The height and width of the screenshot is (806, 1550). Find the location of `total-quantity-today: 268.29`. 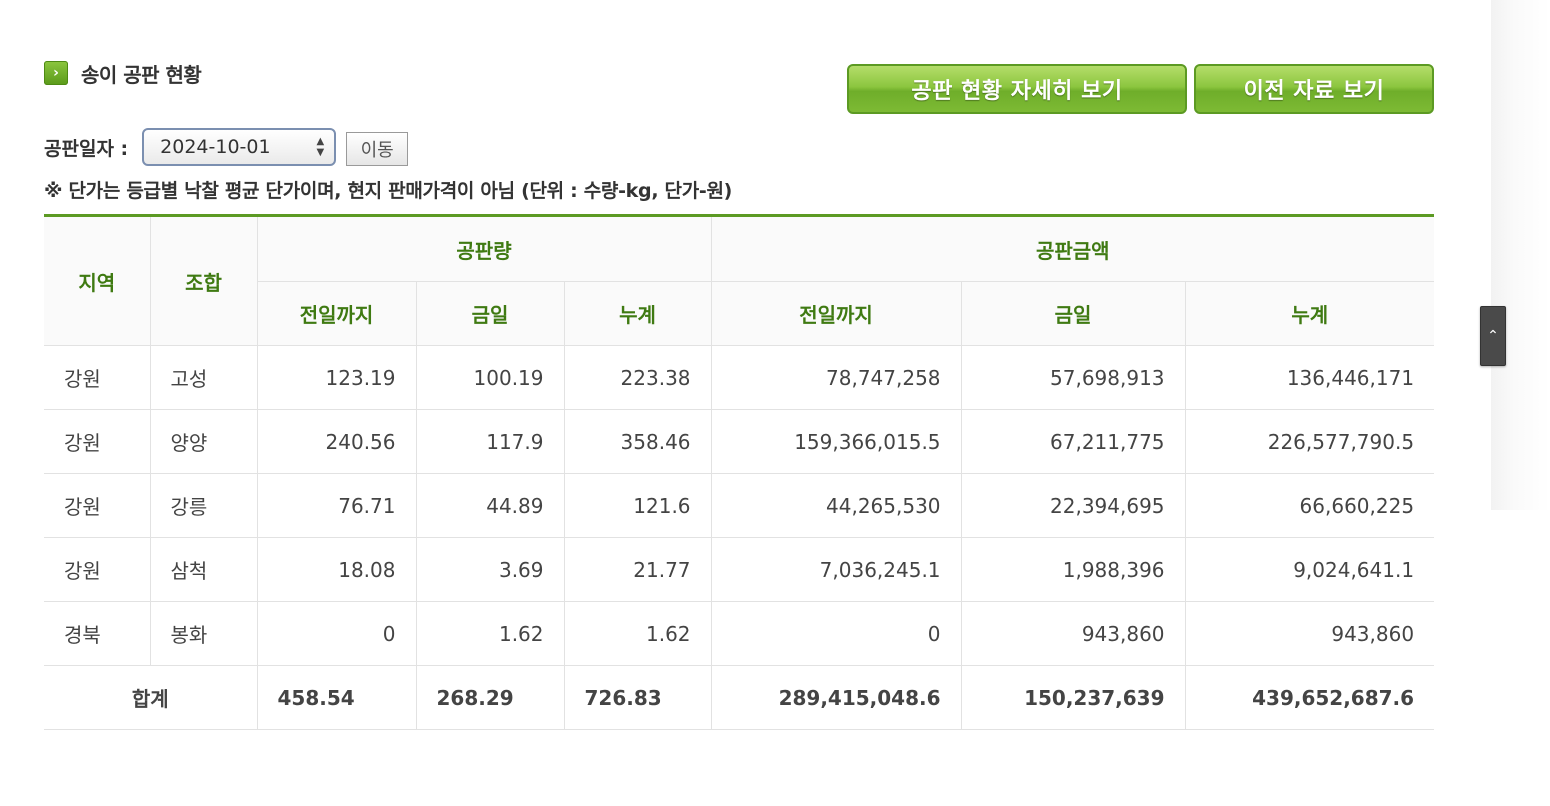

total-quantity-today: 268.29 is located at coordinates (490, 697).